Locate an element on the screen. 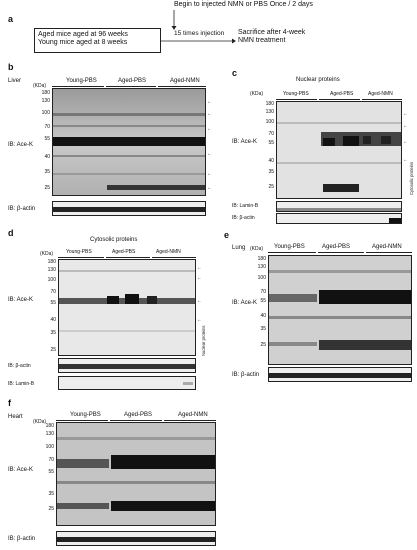 The width and height of the screenshot is (417, 550). young-mice-text: Young mice aged at 8 weeks is located at coordinates (83, 42).